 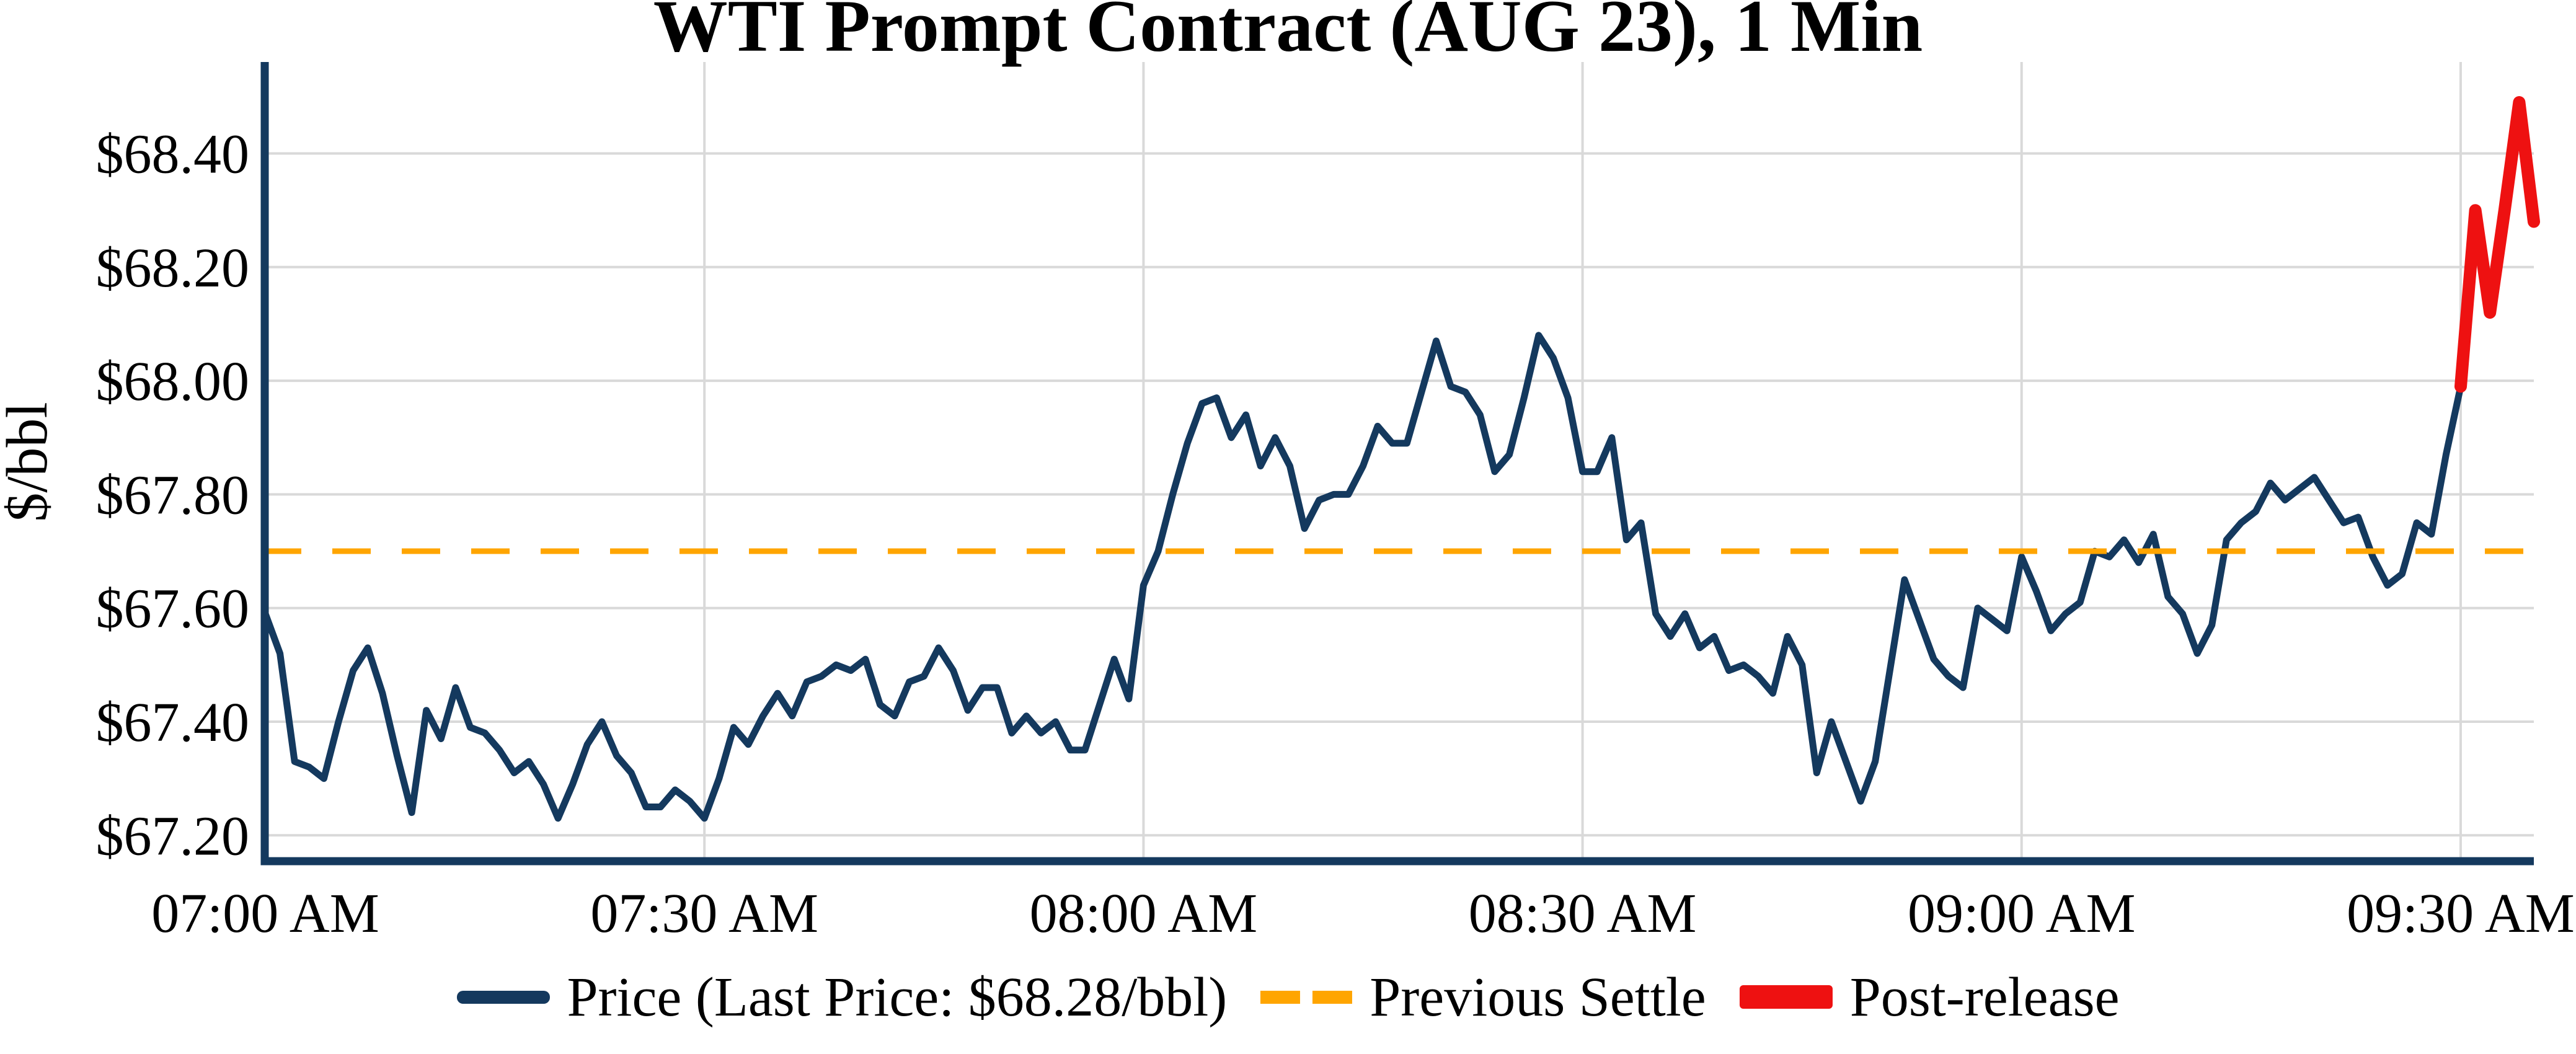 I want to click on legend-item-price: Price (Last Price: $68.28/bbl), so click(x=841, y=997).